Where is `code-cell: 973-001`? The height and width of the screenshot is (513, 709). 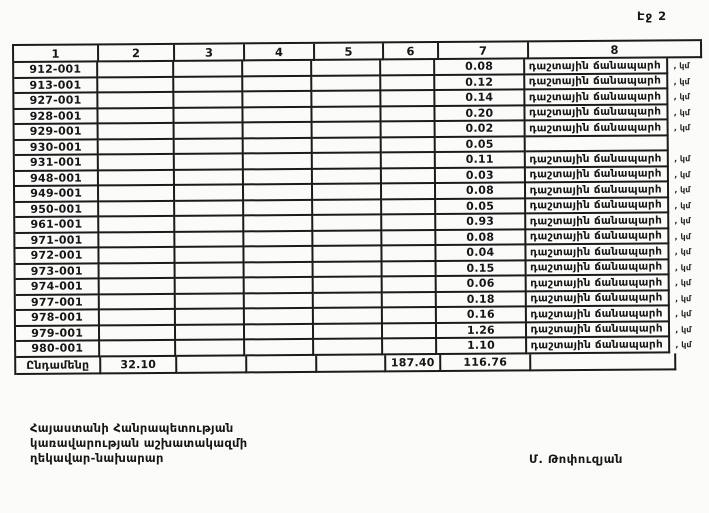
code-cell: 973-001 is located at coordinates (57, 271).